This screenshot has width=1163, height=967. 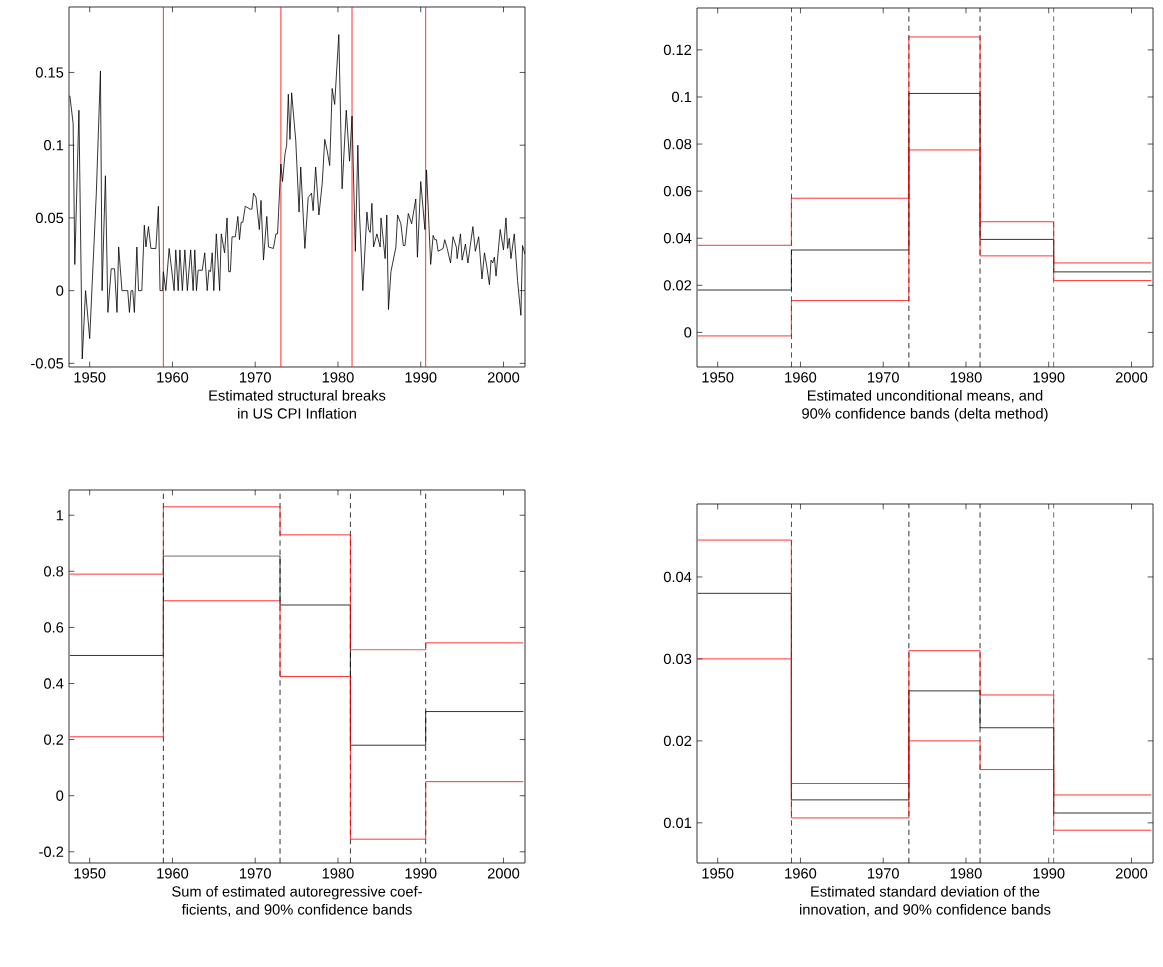 I want to click on x-axis-title: Sum of estimated autoregressive coef- ficients, and 90% confidence bands, so click(x=297, y=901).